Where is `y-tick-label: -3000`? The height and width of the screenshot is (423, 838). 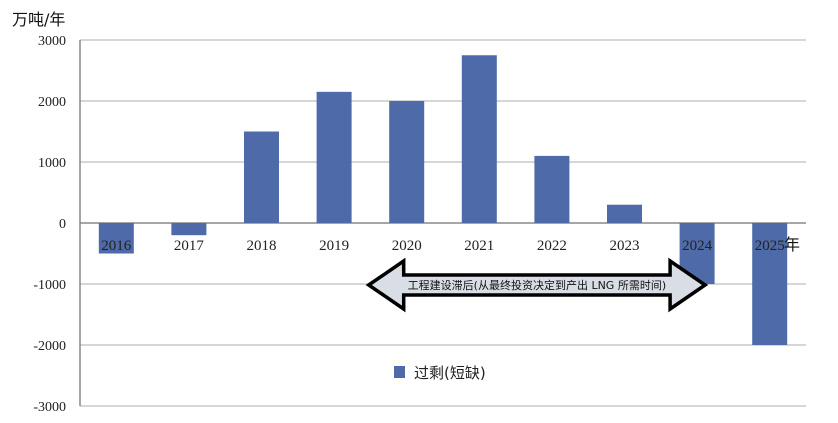
y-tick-label: -3000 is located at coordinates (49, 407).